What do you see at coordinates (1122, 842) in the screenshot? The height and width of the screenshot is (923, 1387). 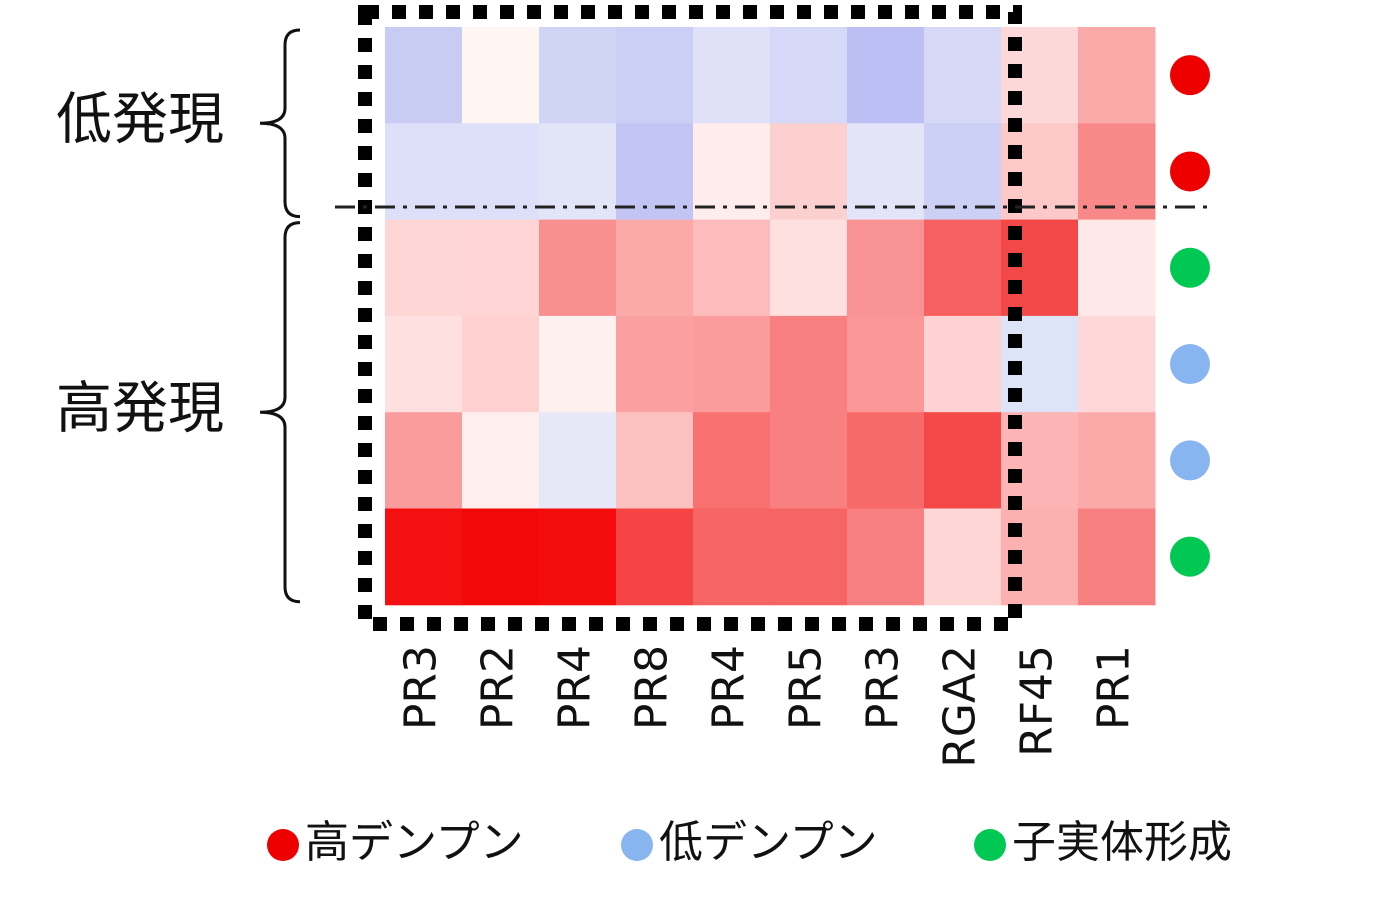 I see `legend-label: 子実体形成` at bounding box center [1122, 842].